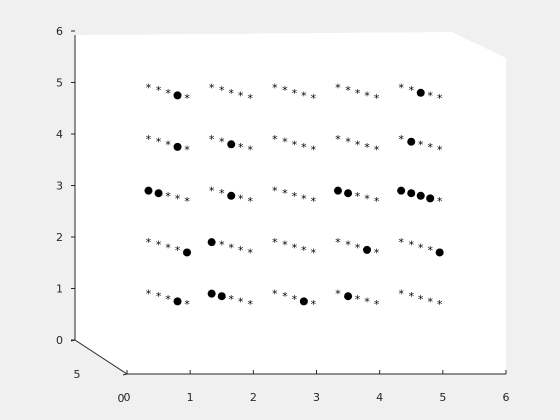  I want to click on y-tick-label: 0, so click(59, 340).